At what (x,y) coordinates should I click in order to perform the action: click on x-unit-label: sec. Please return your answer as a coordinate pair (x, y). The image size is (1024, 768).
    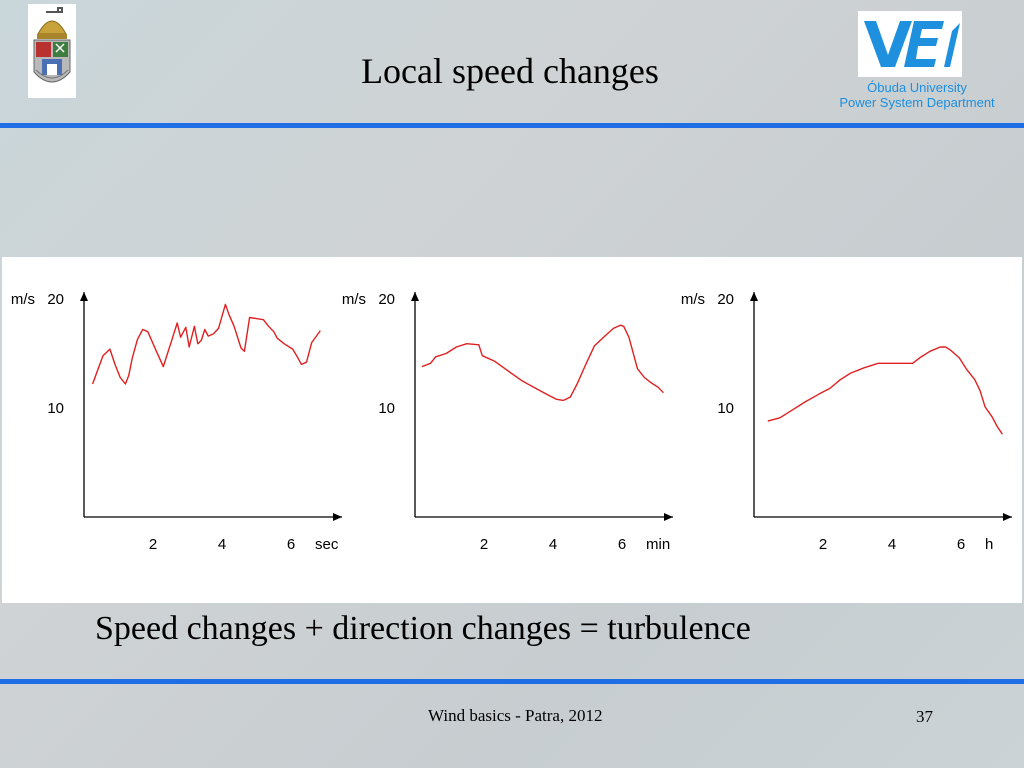
    Looking at the image, I should click on (327, 544).